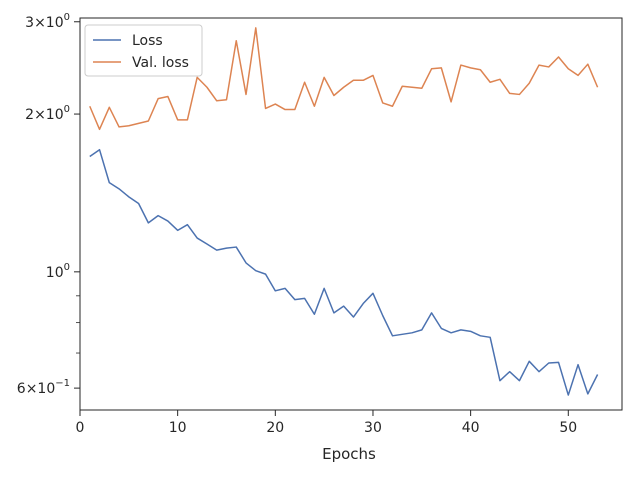  What do you see at coordinates (48, 204) in the screenshot?
I see `y-axis: 6×10⁻¹ 100 2×100 3×100` at bounding box center [48, 204].